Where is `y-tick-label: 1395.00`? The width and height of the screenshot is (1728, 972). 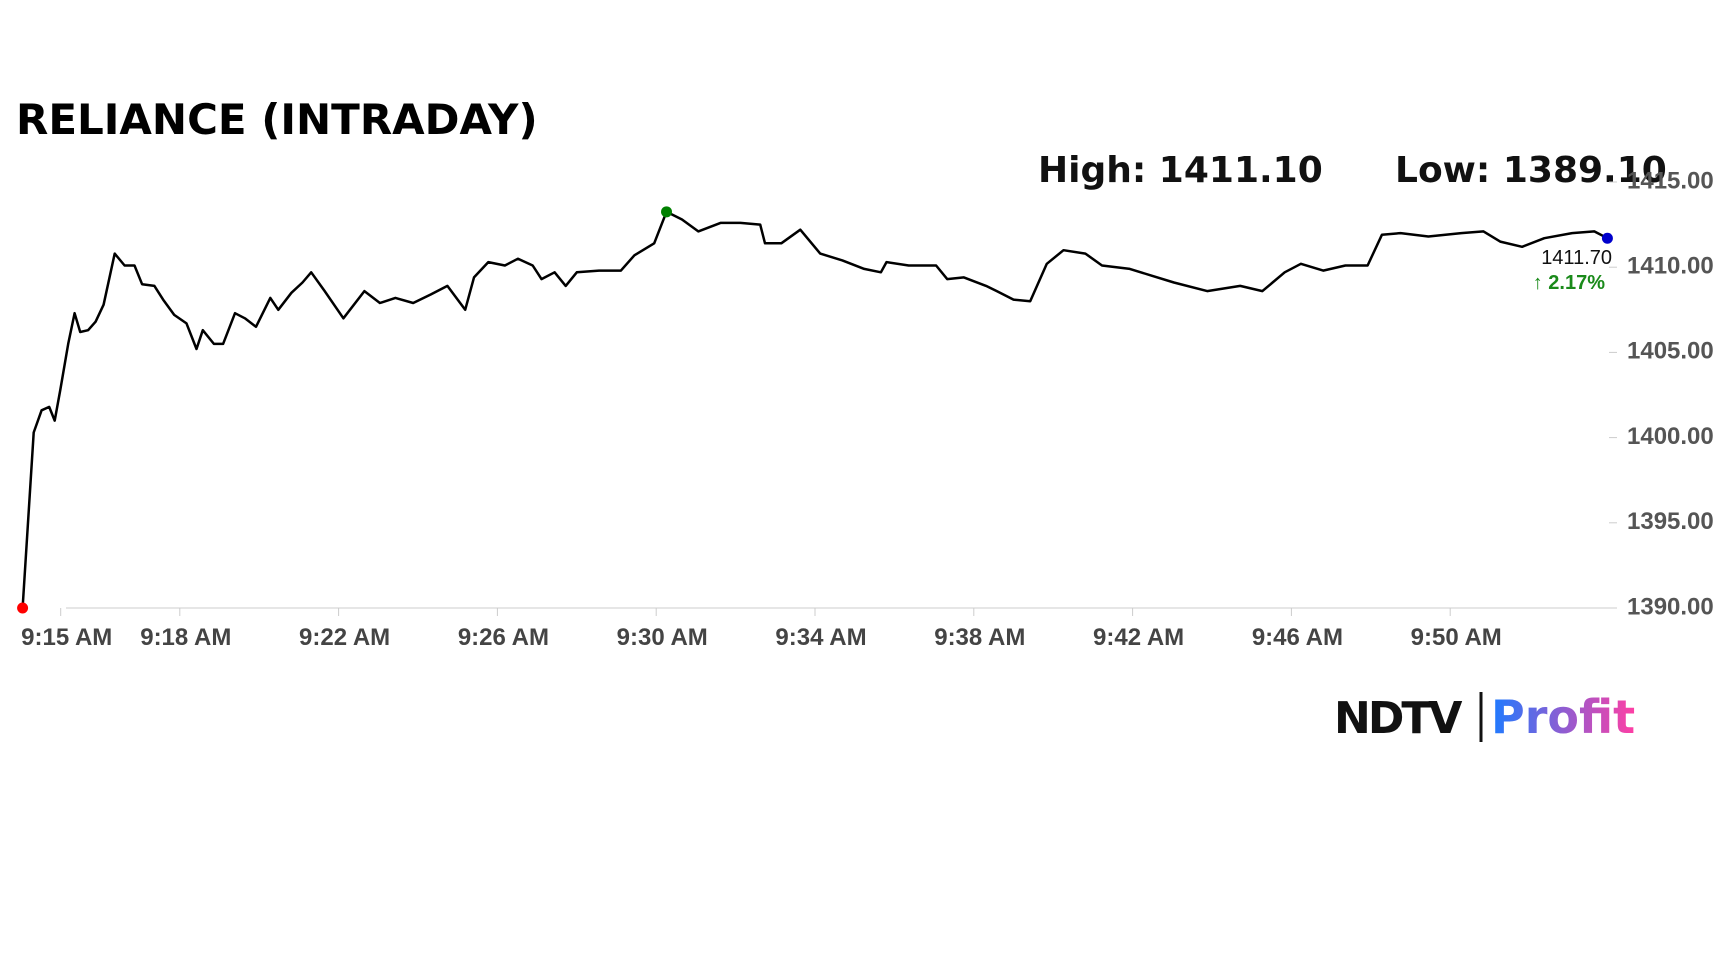 y-tick-label: 1395.00 is located at coordinates (1670, 521).